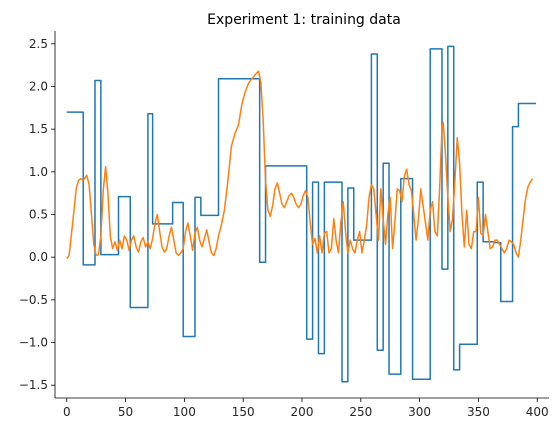 The height and width of the screenshot is (435, 559). I want to click on y-tick-label: 2.5, so click(38, 44).